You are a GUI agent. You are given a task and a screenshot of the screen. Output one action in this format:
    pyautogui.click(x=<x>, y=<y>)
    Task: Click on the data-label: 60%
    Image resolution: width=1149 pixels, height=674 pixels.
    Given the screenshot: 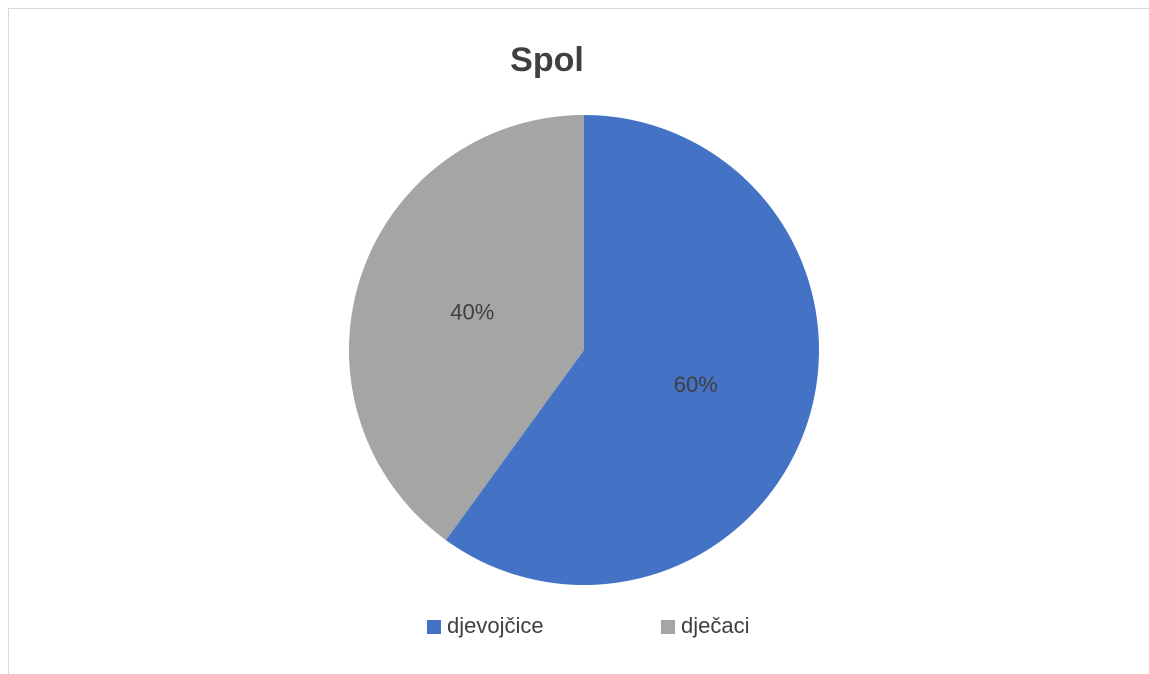 What is the action you would take?
    pyautogui.click(x=696, y=384)
    